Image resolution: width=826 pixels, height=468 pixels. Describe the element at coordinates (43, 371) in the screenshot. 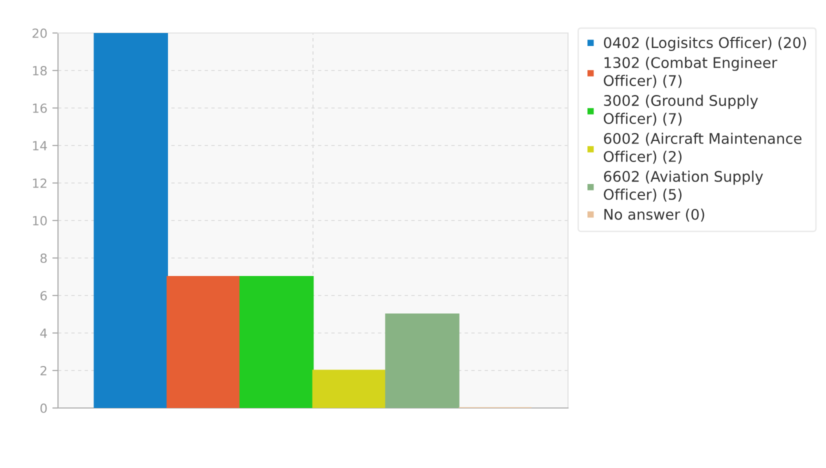

I see `y-tick-label: 2` at that location.